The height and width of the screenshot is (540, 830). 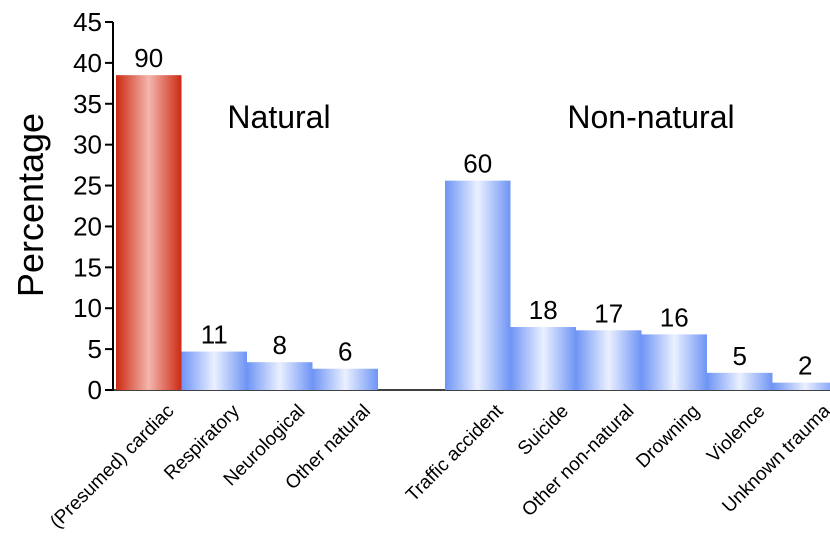 I want to click on category-label: Other non-natural, so click(x=578, y=461).